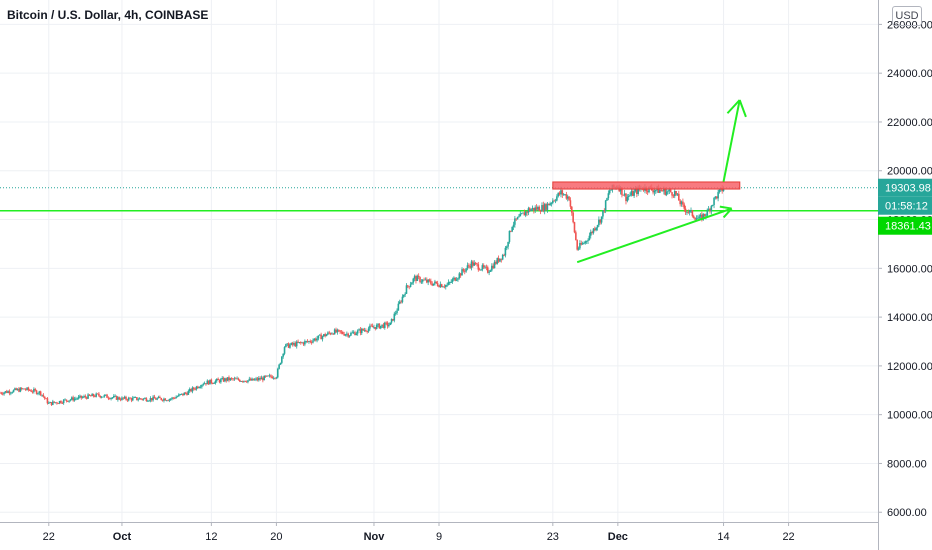 The image size is (932, 550). Describe the element at coordinates (211, 537) in the screenshot. I see `time-tick-label: 12` at that location.